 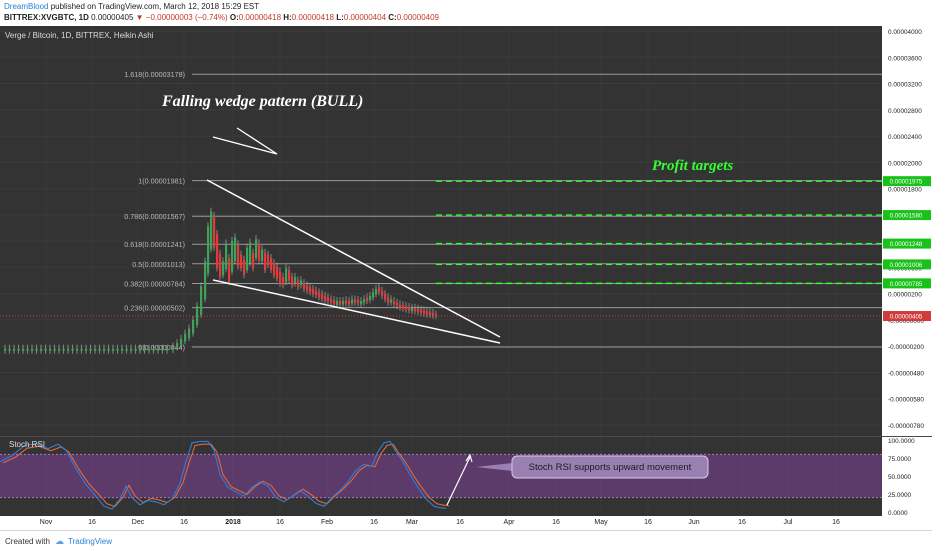 I want to click on price-tick-label: 0.00002000, so click(x=905, y=163).